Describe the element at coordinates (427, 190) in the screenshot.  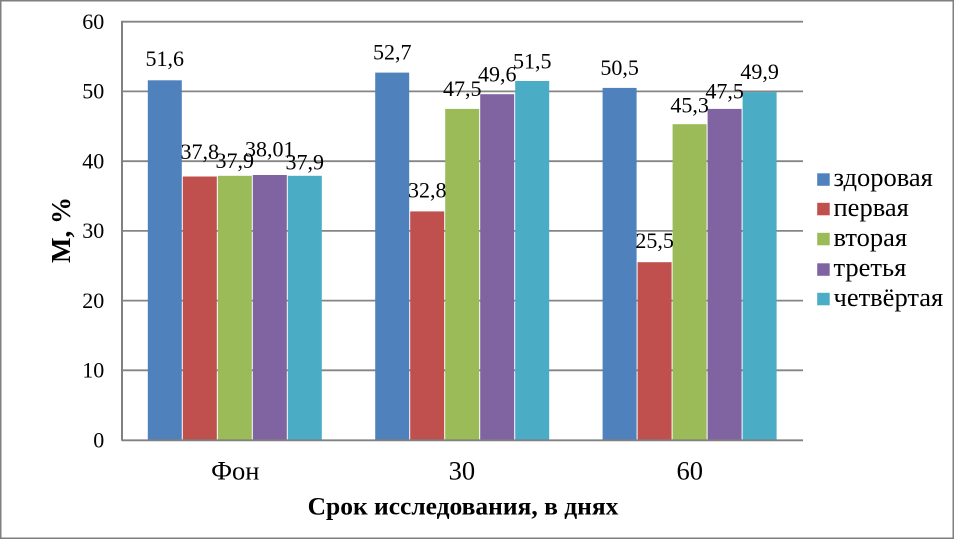
I see `svg-text: 32,8` at that location.